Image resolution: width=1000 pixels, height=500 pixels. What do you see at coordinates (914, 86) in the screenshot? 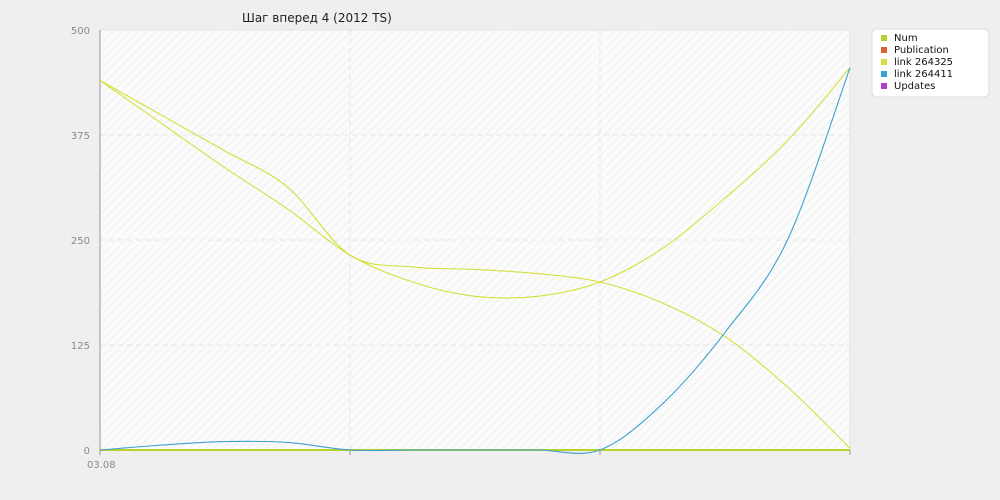
I see `legend-label: Updates` at bounding box center [914, 86].